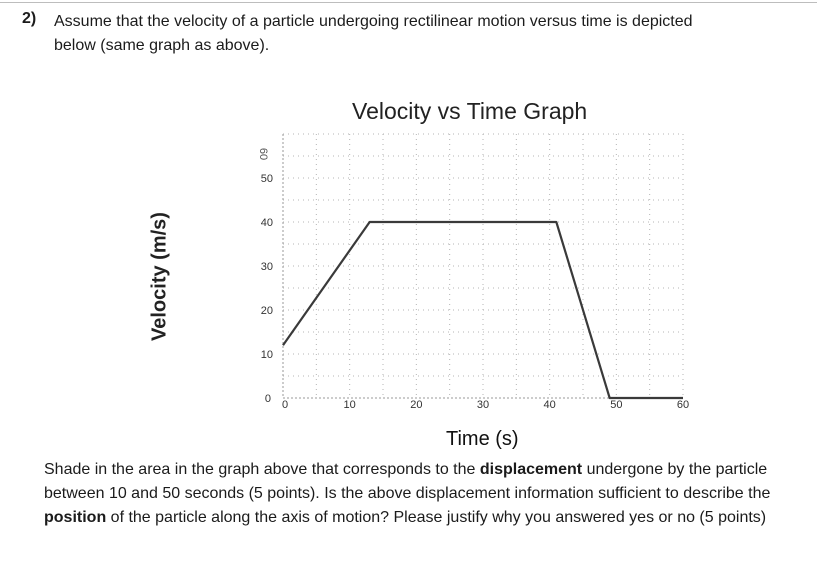 This screenshot has width=817, height=574. What do you see at coordinates (470, 111) in the screenshot?
I see `chart-title: Velocity vs Time Graph` at bounding box center [470, 111].